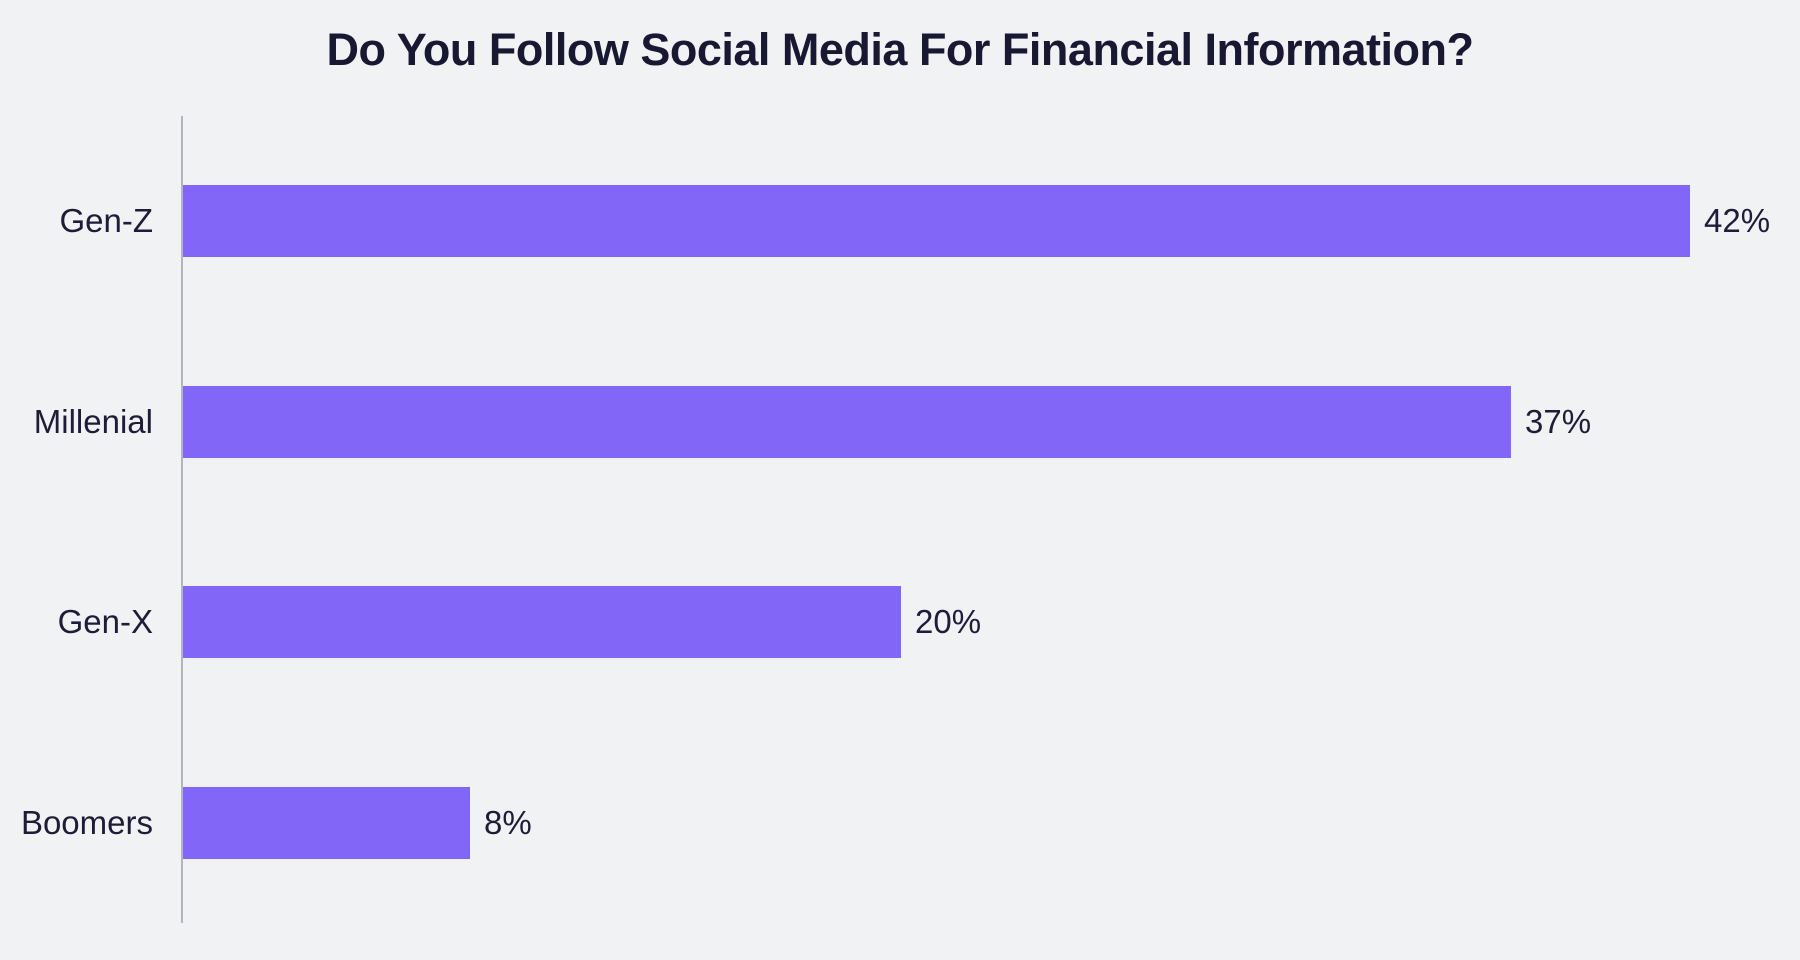 The image size is (1800, 960). I want to click on bar-row-millenial: Millenial 37%, so click(900, 422).